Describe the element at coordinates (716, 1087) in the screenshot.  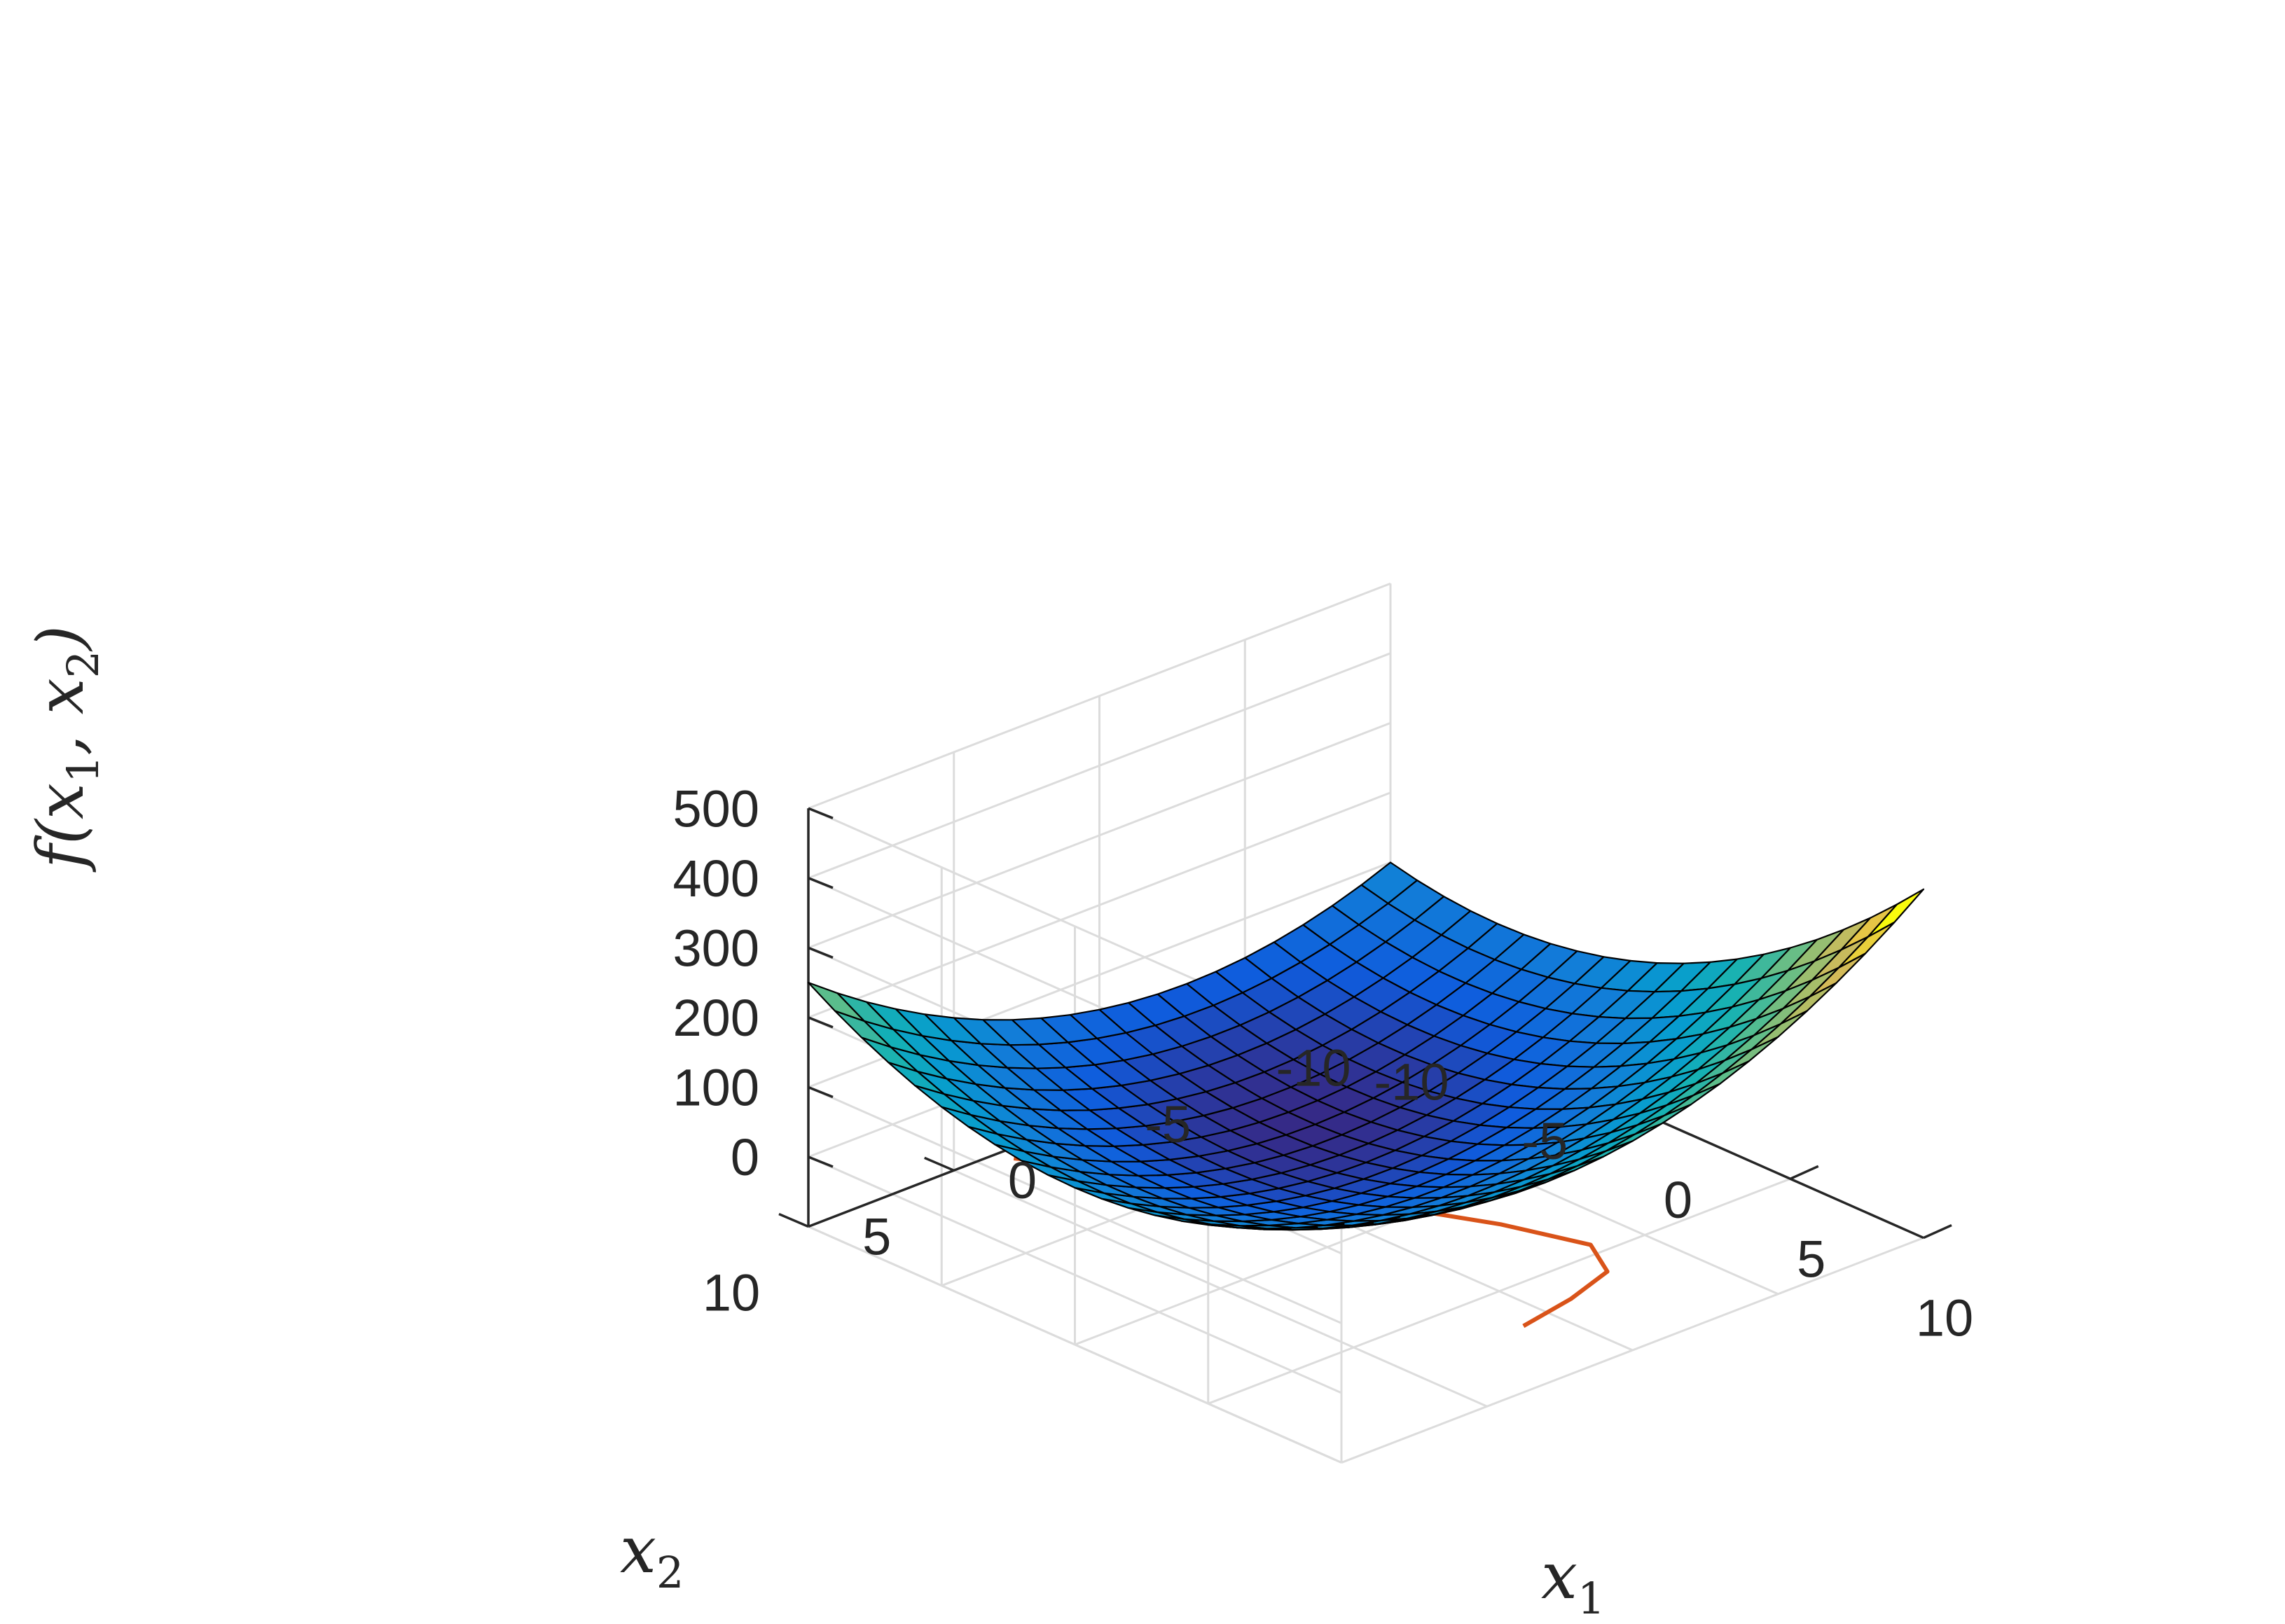
I see `z-tick-label: 100` at that location.